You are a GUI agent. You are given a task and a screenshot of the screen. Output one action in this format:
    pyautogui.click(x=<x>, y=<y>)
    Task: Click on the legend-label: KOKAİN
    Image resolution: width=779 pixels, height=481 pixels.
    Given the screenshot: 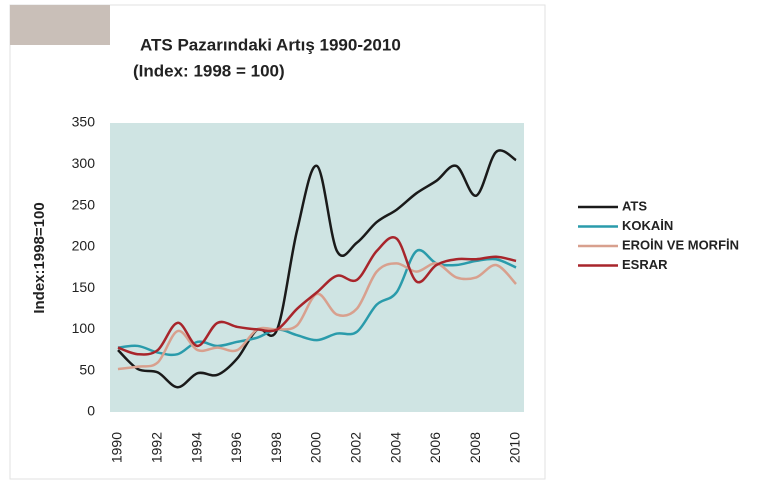 What is the action you would take?
    pyautogui.click(x=647, y=225)
    